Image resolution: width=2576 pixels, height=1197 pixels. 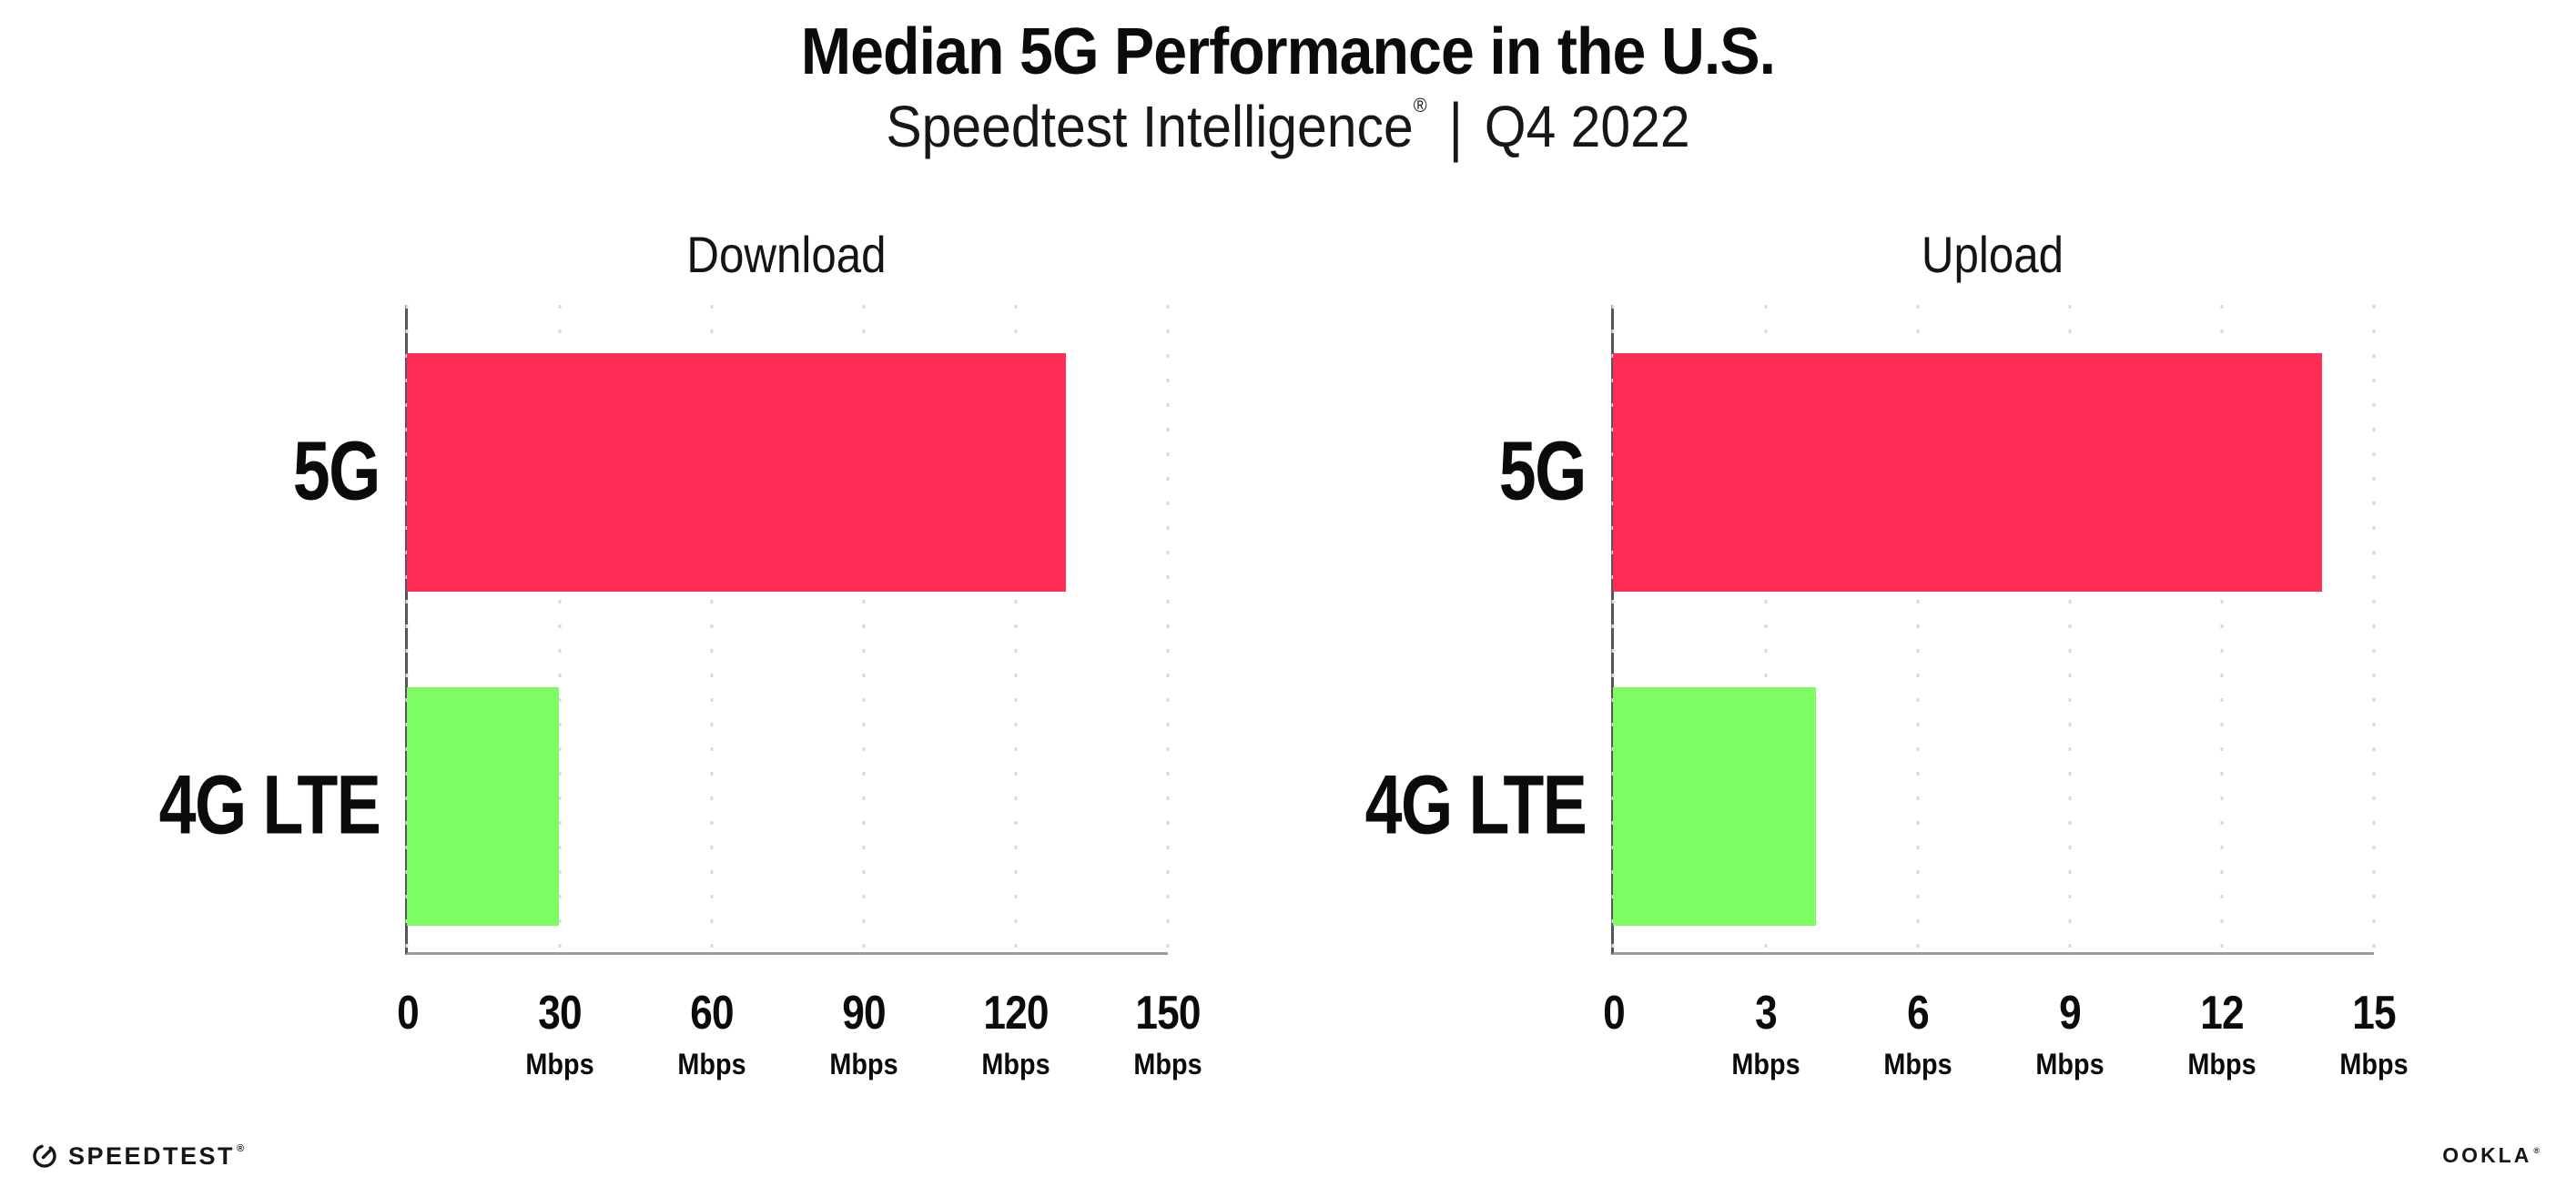 What do you see at coordinates (864, 1014) in the screenshot?
I see `tick-value: 90` at bounding box center [864, 1014].